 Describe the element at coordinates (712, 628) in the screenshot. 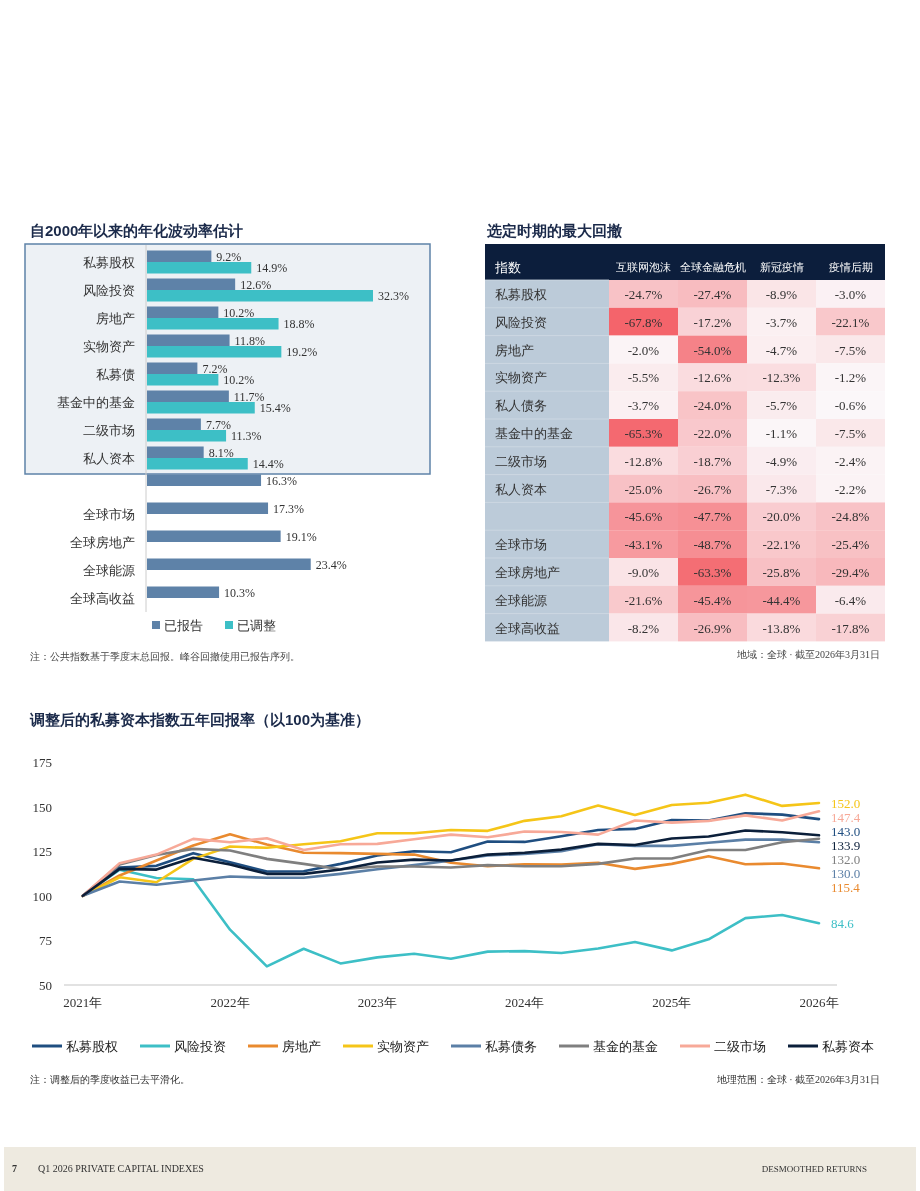

I see `data-label: -26.9%` at that location.